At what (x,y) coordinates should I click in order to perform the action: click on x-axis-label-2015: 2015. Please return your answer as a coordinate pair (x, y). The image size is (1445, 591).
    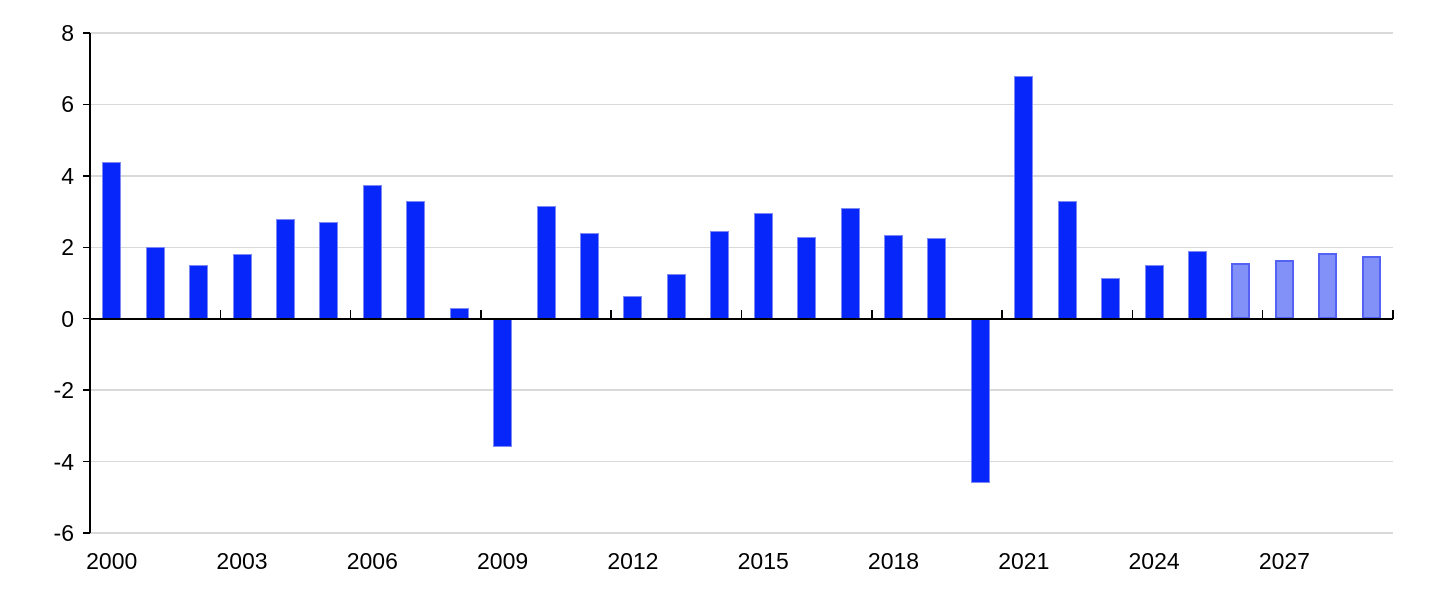
    Looking at the image, I should click on (763, 561).